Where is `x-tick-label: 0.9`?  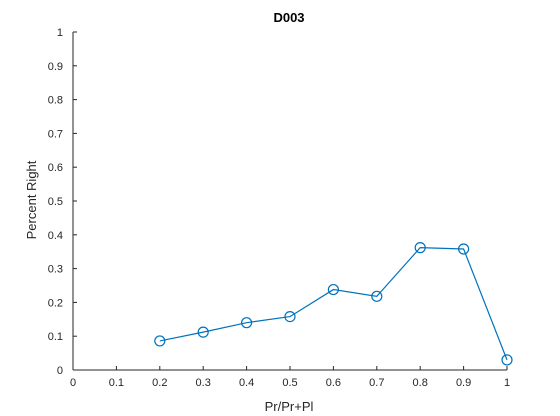
x-tick-label: 0.9 is located at coordinates (463, 383).